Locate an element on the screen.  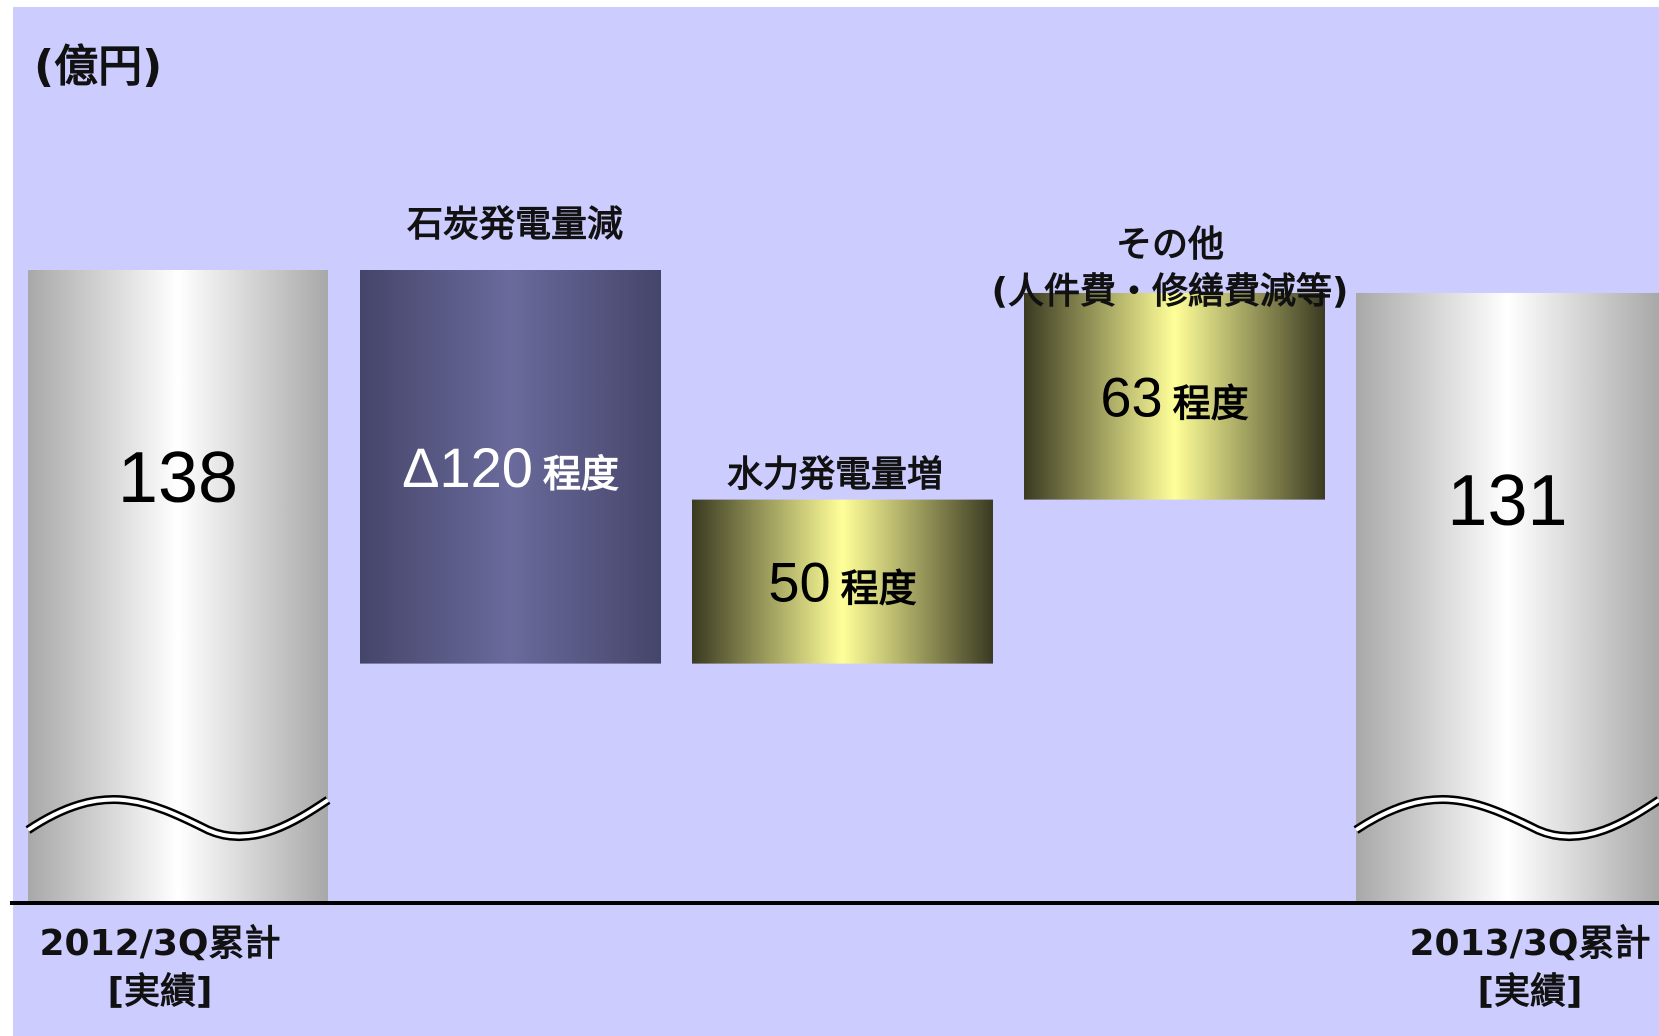
data-label-value-4: 131 is located at coordinates (1507, 501).